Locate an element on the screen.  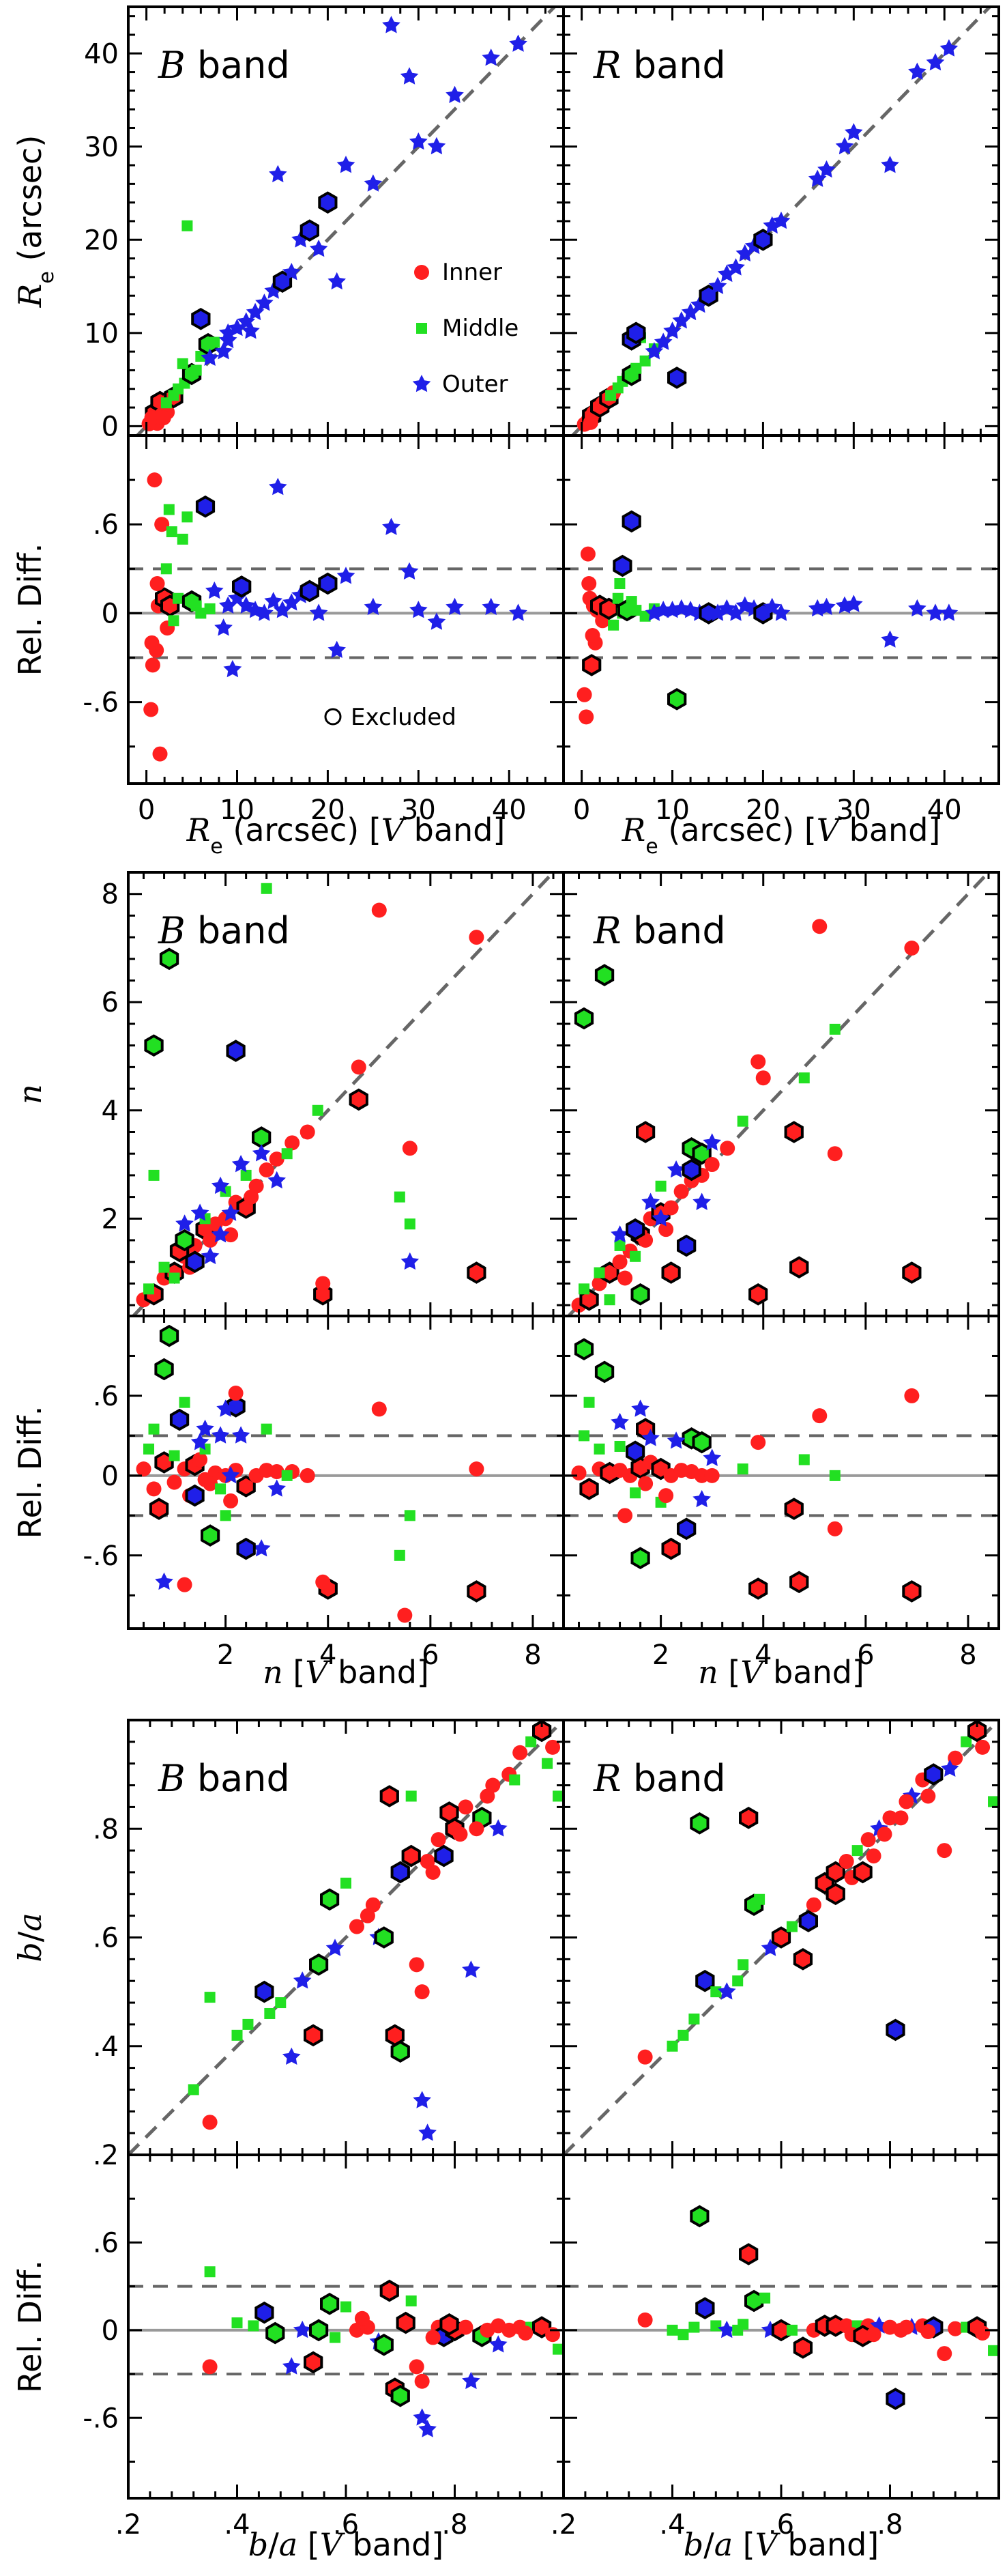
d-tick-label: .6 is located at coordinates (106, 1396).